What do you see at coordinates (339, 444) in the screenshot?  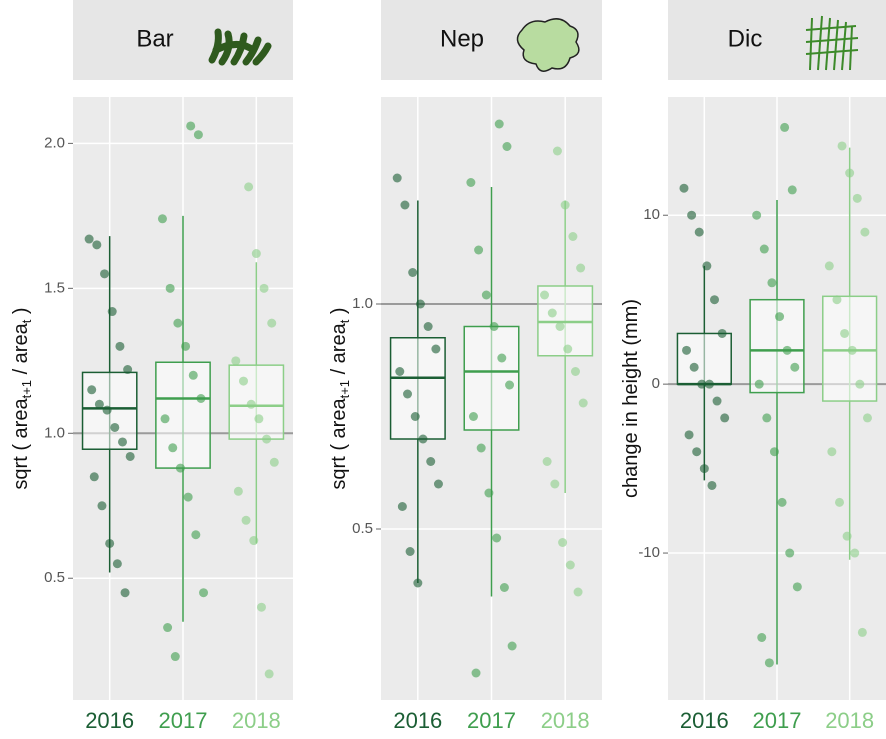 I see `y-axis-title-part: sqrt ( area` at bounding box center [339, 444].